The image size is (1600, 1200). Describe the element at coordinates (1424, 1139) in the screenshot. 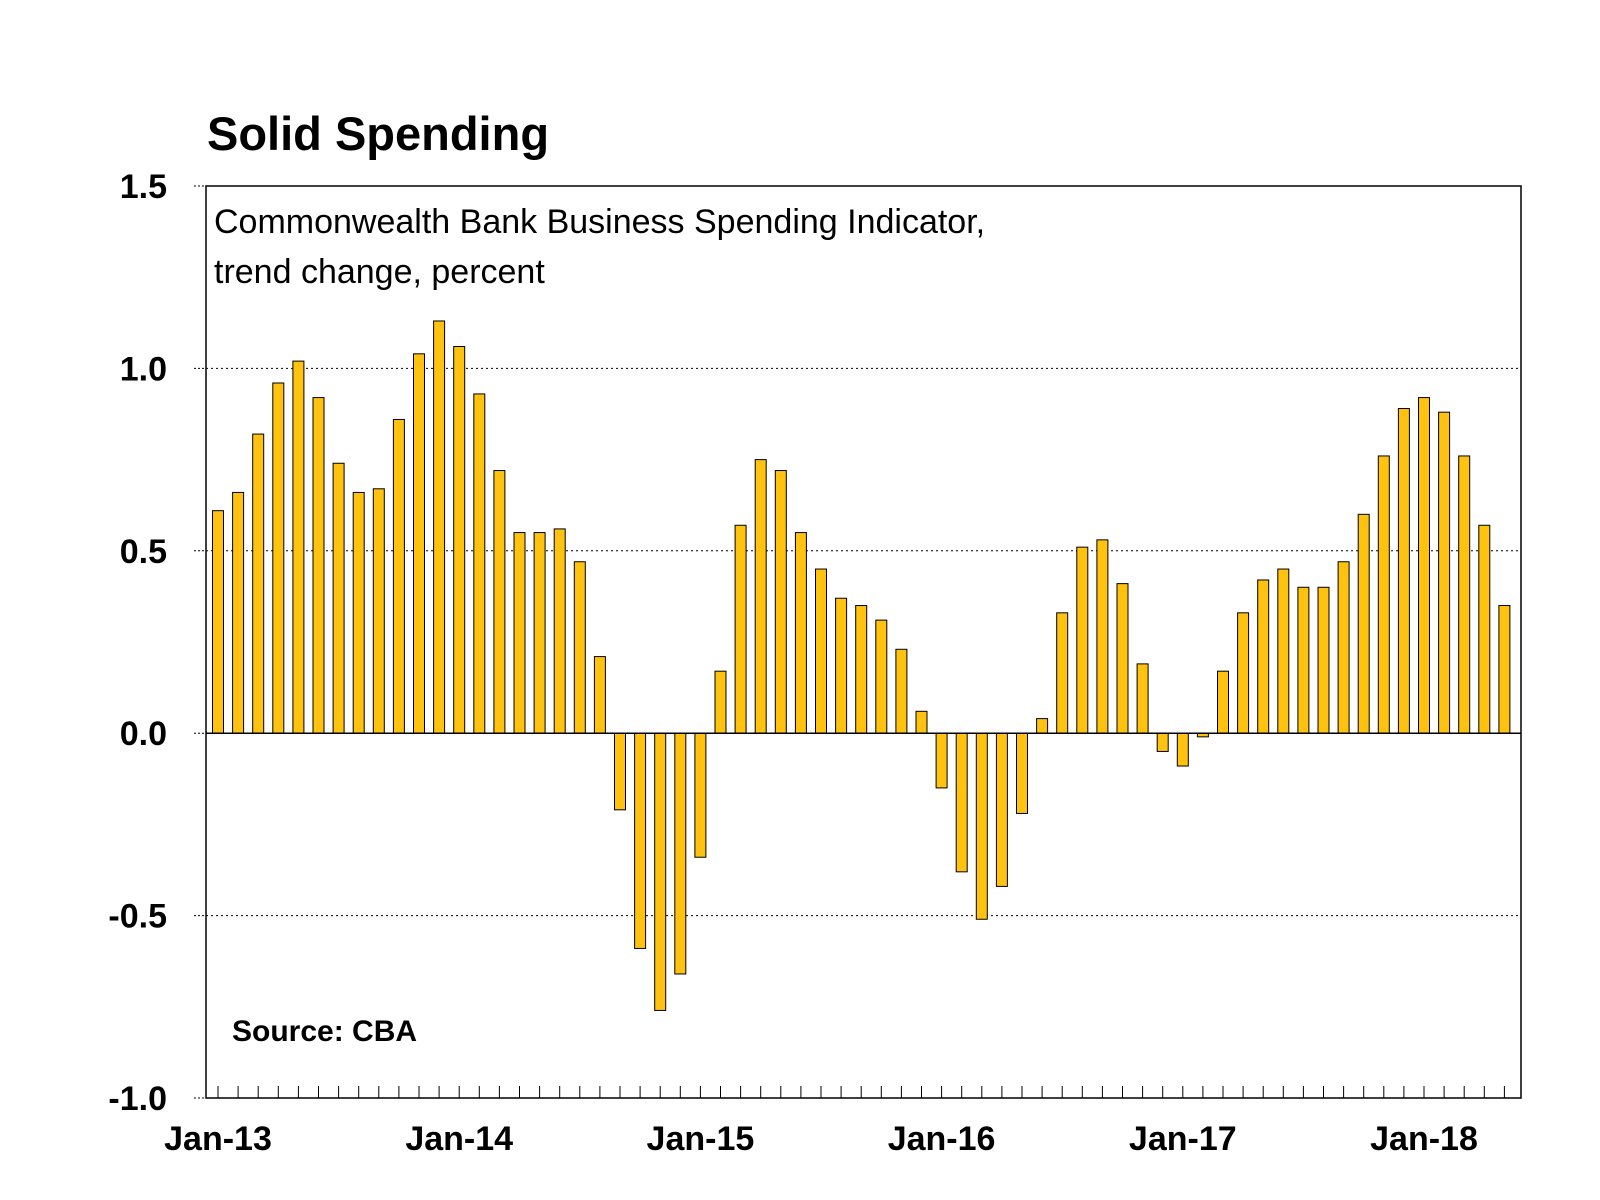

I see `x-tick-label: Jan-18` at that location.